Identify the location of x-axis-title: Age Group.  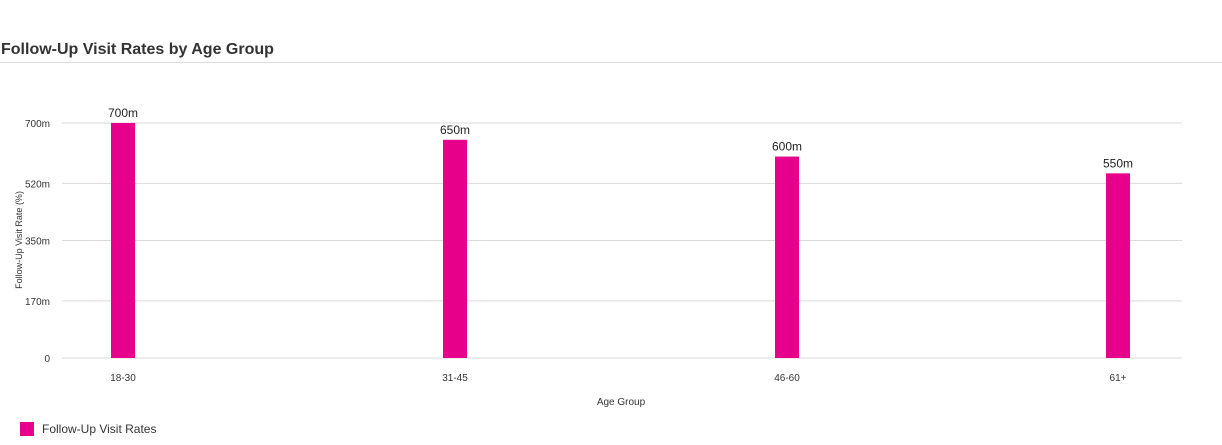
(621, 402).